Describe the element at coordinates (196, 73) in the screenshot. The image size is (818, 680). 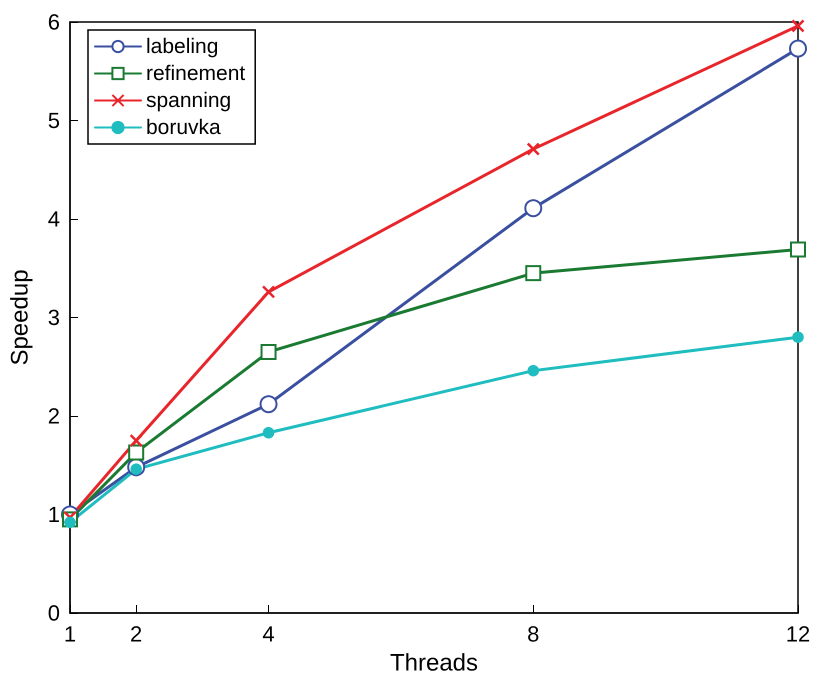
I see `legend-label: refinement` at that location.